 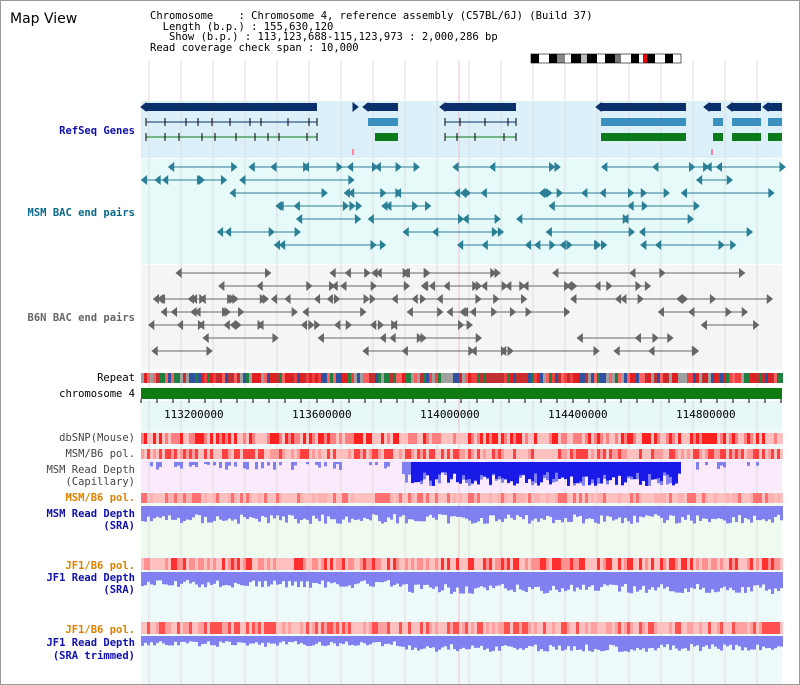 What do you see at coordinates (81, 318) in the screenshot?
I see `track-label-b6n-bac: B6N BAC end pairs` at bounding box center [81, 318].